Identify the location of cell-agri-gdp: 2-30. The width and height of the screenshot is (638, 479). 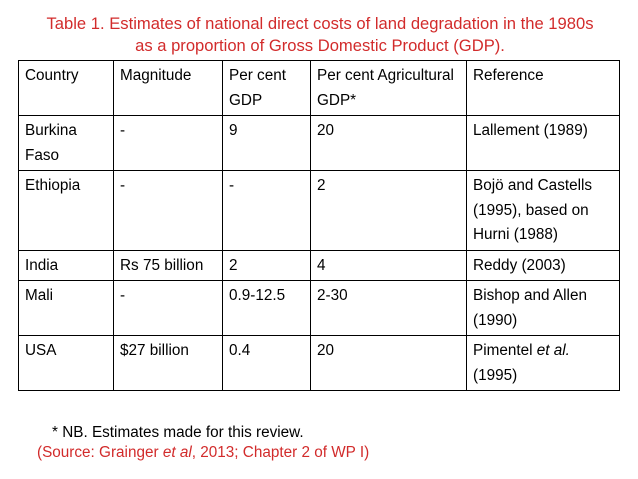
(388, 308).